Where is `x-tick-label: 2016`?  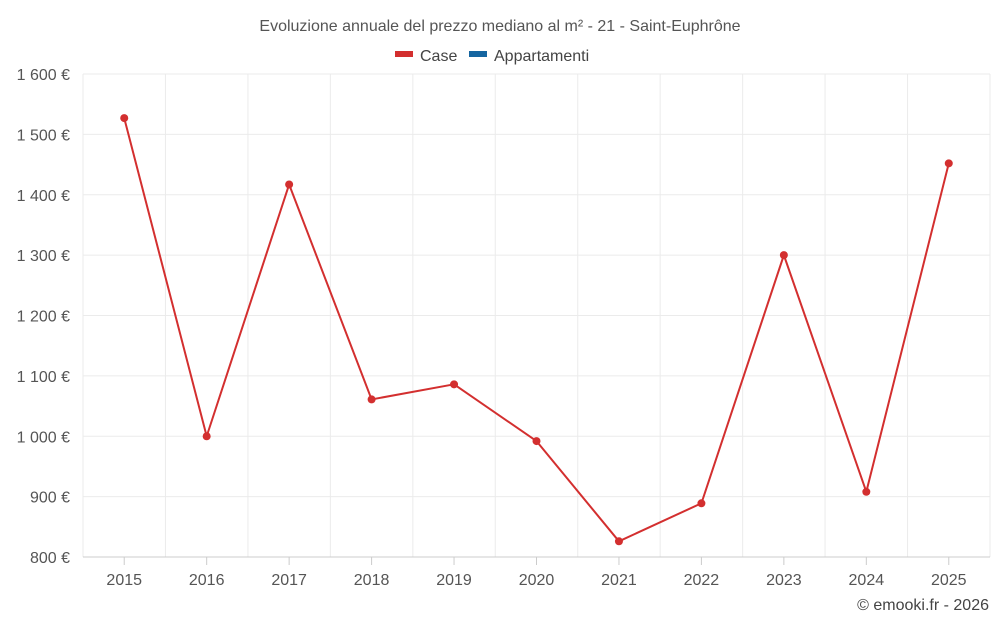 x-tick-label: 2016 is located at coordinates (207, 580).